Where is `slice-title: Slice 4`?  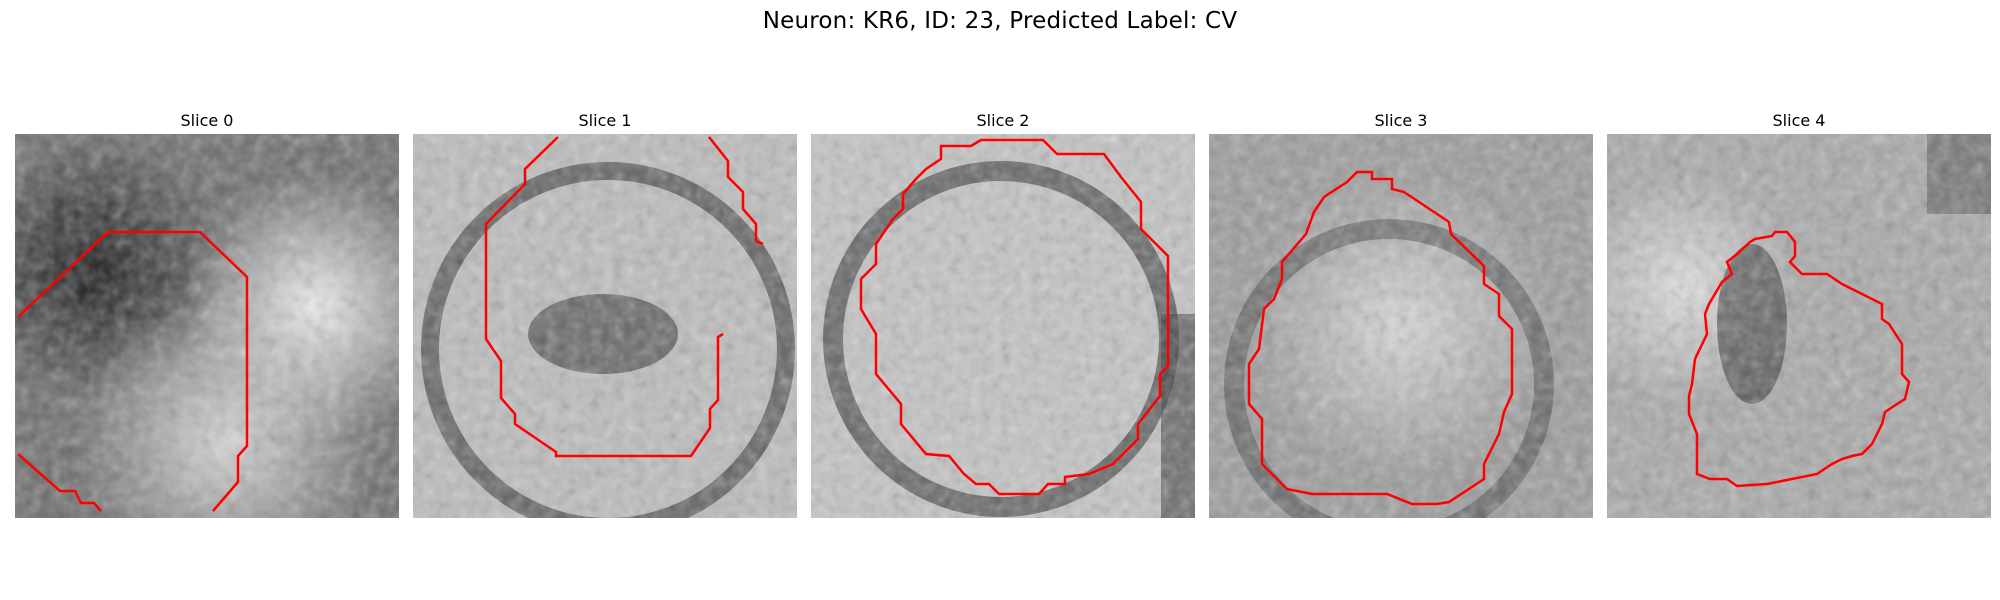 slice-title: Slice 4 is located at coordinates (1799, 120).